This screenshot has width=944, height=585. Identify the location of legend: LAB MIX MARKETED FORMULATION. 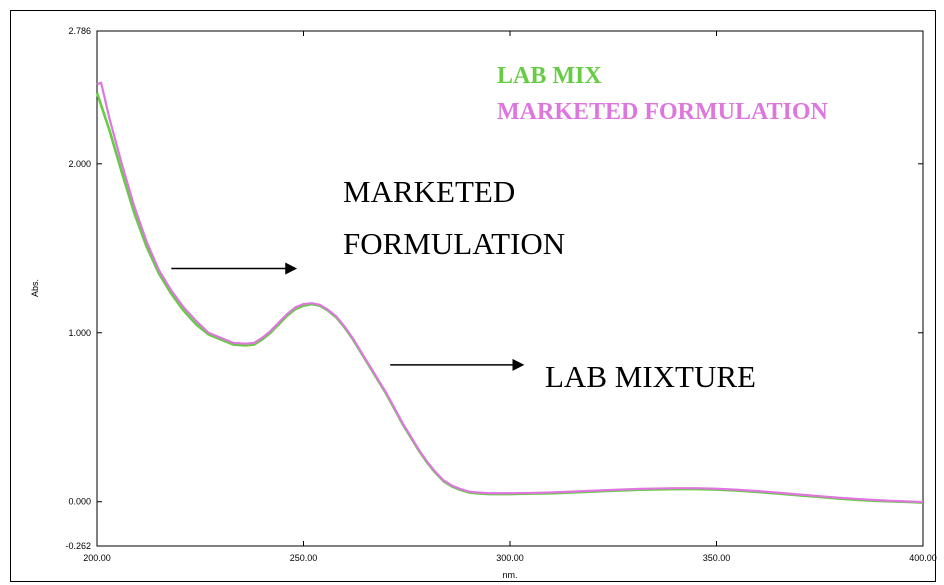
(663, 94).